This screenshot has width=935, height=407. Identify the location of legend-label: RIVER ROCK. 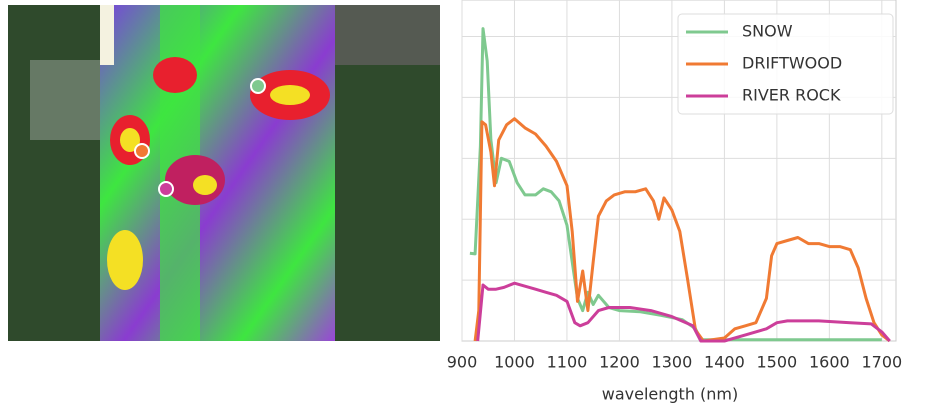
(791, 95).